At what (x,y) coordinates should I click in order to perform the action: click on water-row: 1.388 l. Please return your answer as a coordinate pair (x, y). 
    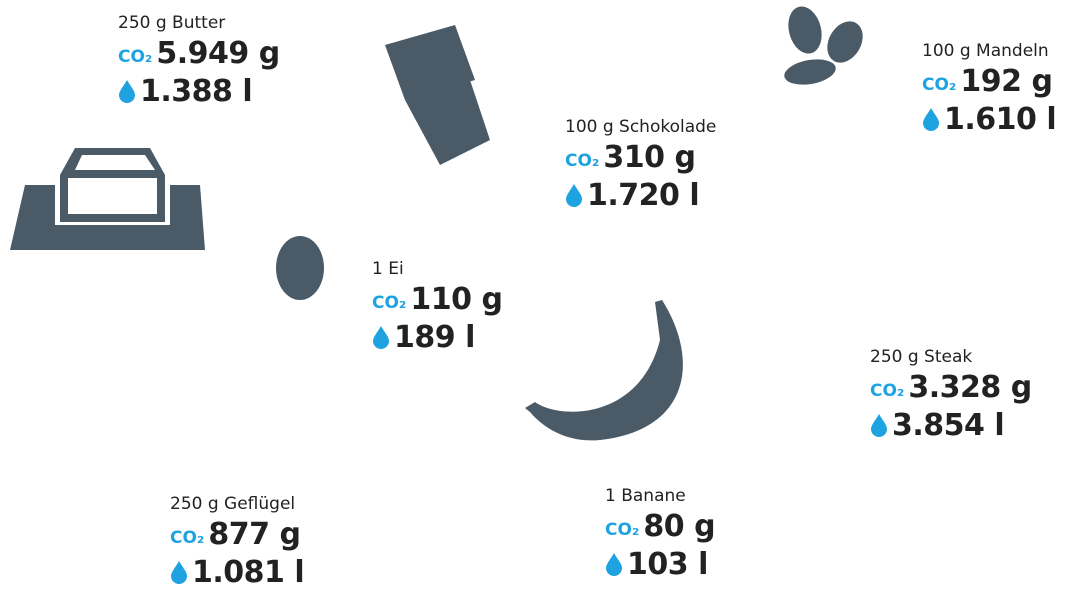
    Looking at the image, I should click on (199, 91).